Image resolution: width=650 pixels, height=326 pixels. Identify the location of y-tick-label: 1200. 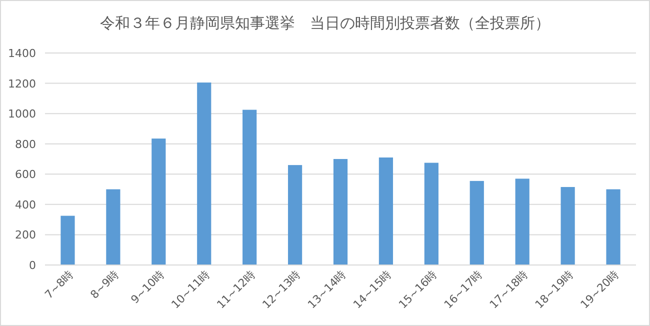
(22, 83).